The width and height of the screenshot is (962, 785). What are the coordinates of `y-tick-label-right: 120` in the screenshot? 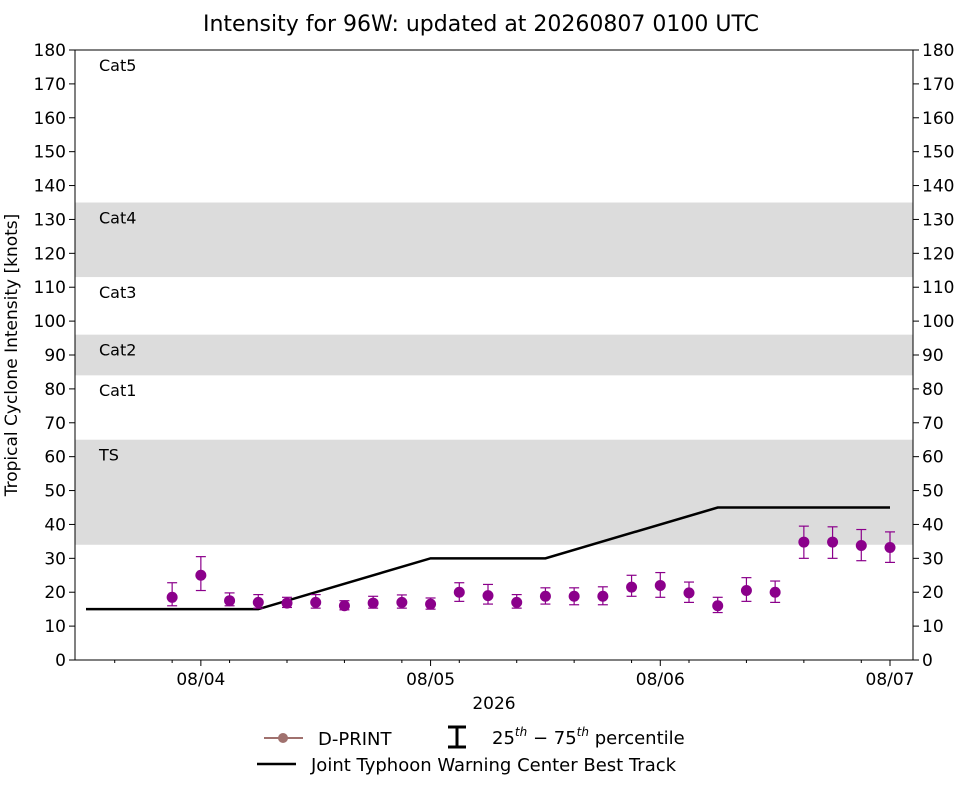 It's located at (938, 254).